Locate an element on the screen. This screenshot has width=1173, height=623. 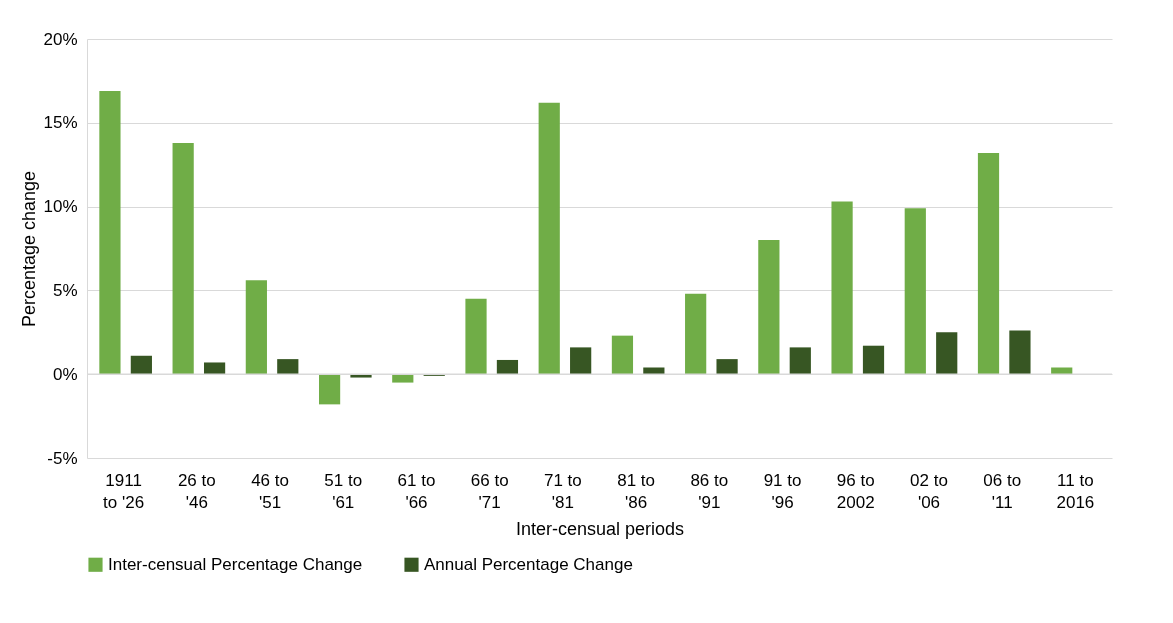
y-tick-label: 5% is located at coordinates (65, 290).